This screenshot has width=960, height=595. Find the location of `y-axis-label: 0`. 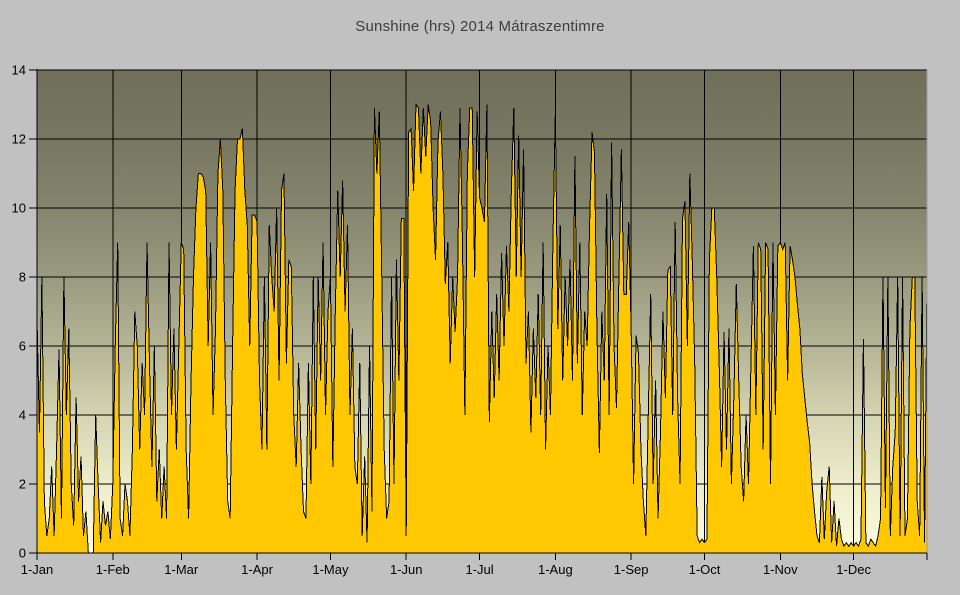

y-axis-label: 0 is located at coordinates (22, 553).